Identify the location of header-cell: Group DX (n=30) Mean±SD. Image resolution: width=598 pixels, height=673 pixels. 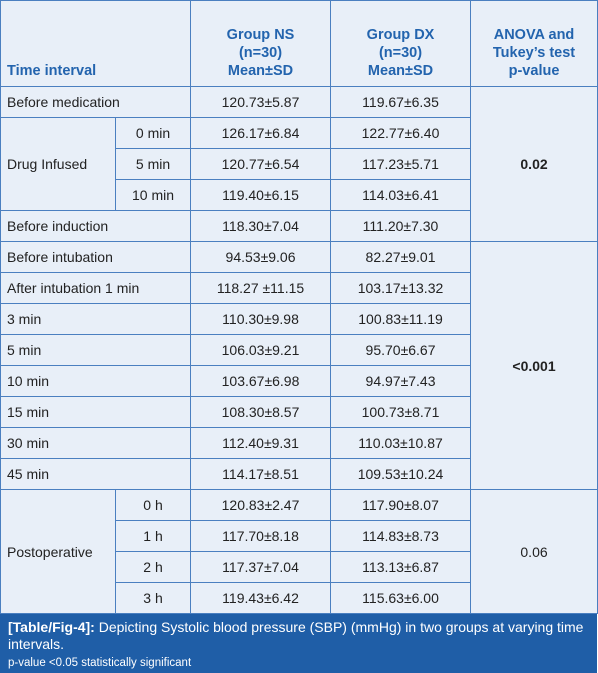
(401, 43).